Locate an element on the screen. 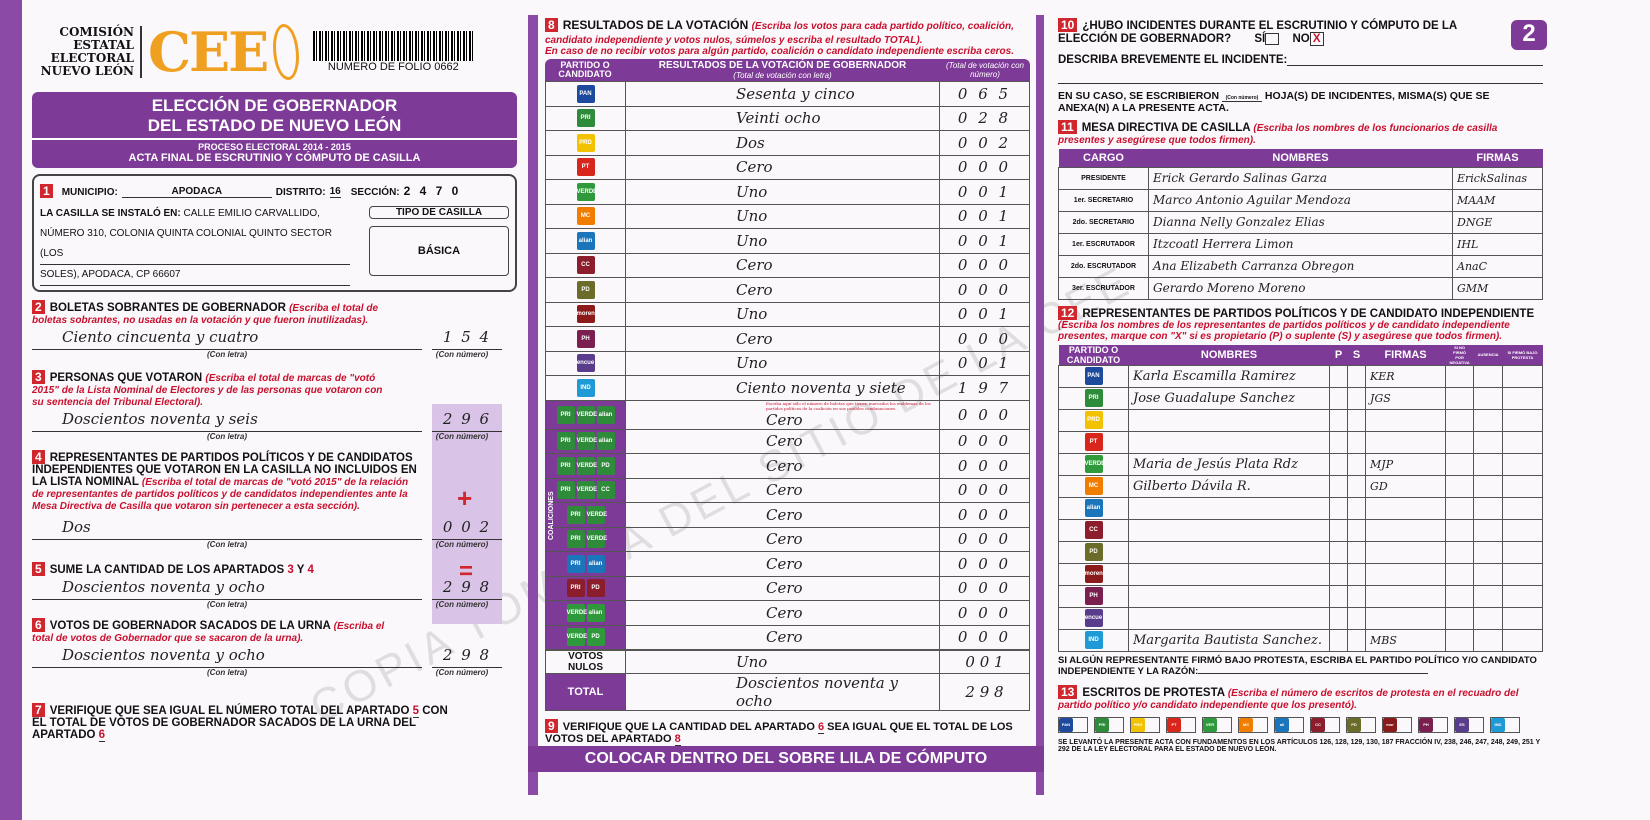 The height and width of the screenshot is (820, 1650). si-checkbox is located at coordinates (1272, 39).